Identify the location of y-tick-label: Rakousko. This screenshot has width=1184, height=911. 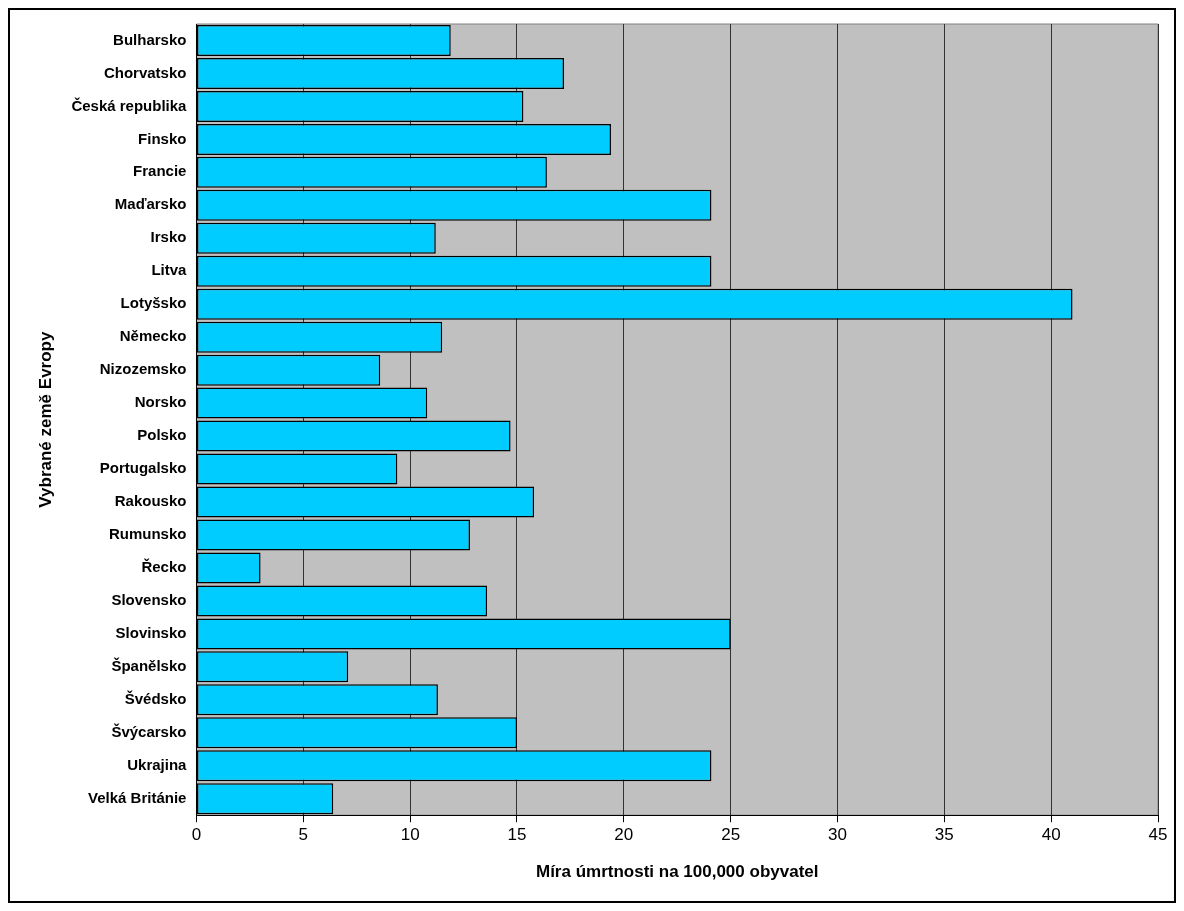
(150, 501).